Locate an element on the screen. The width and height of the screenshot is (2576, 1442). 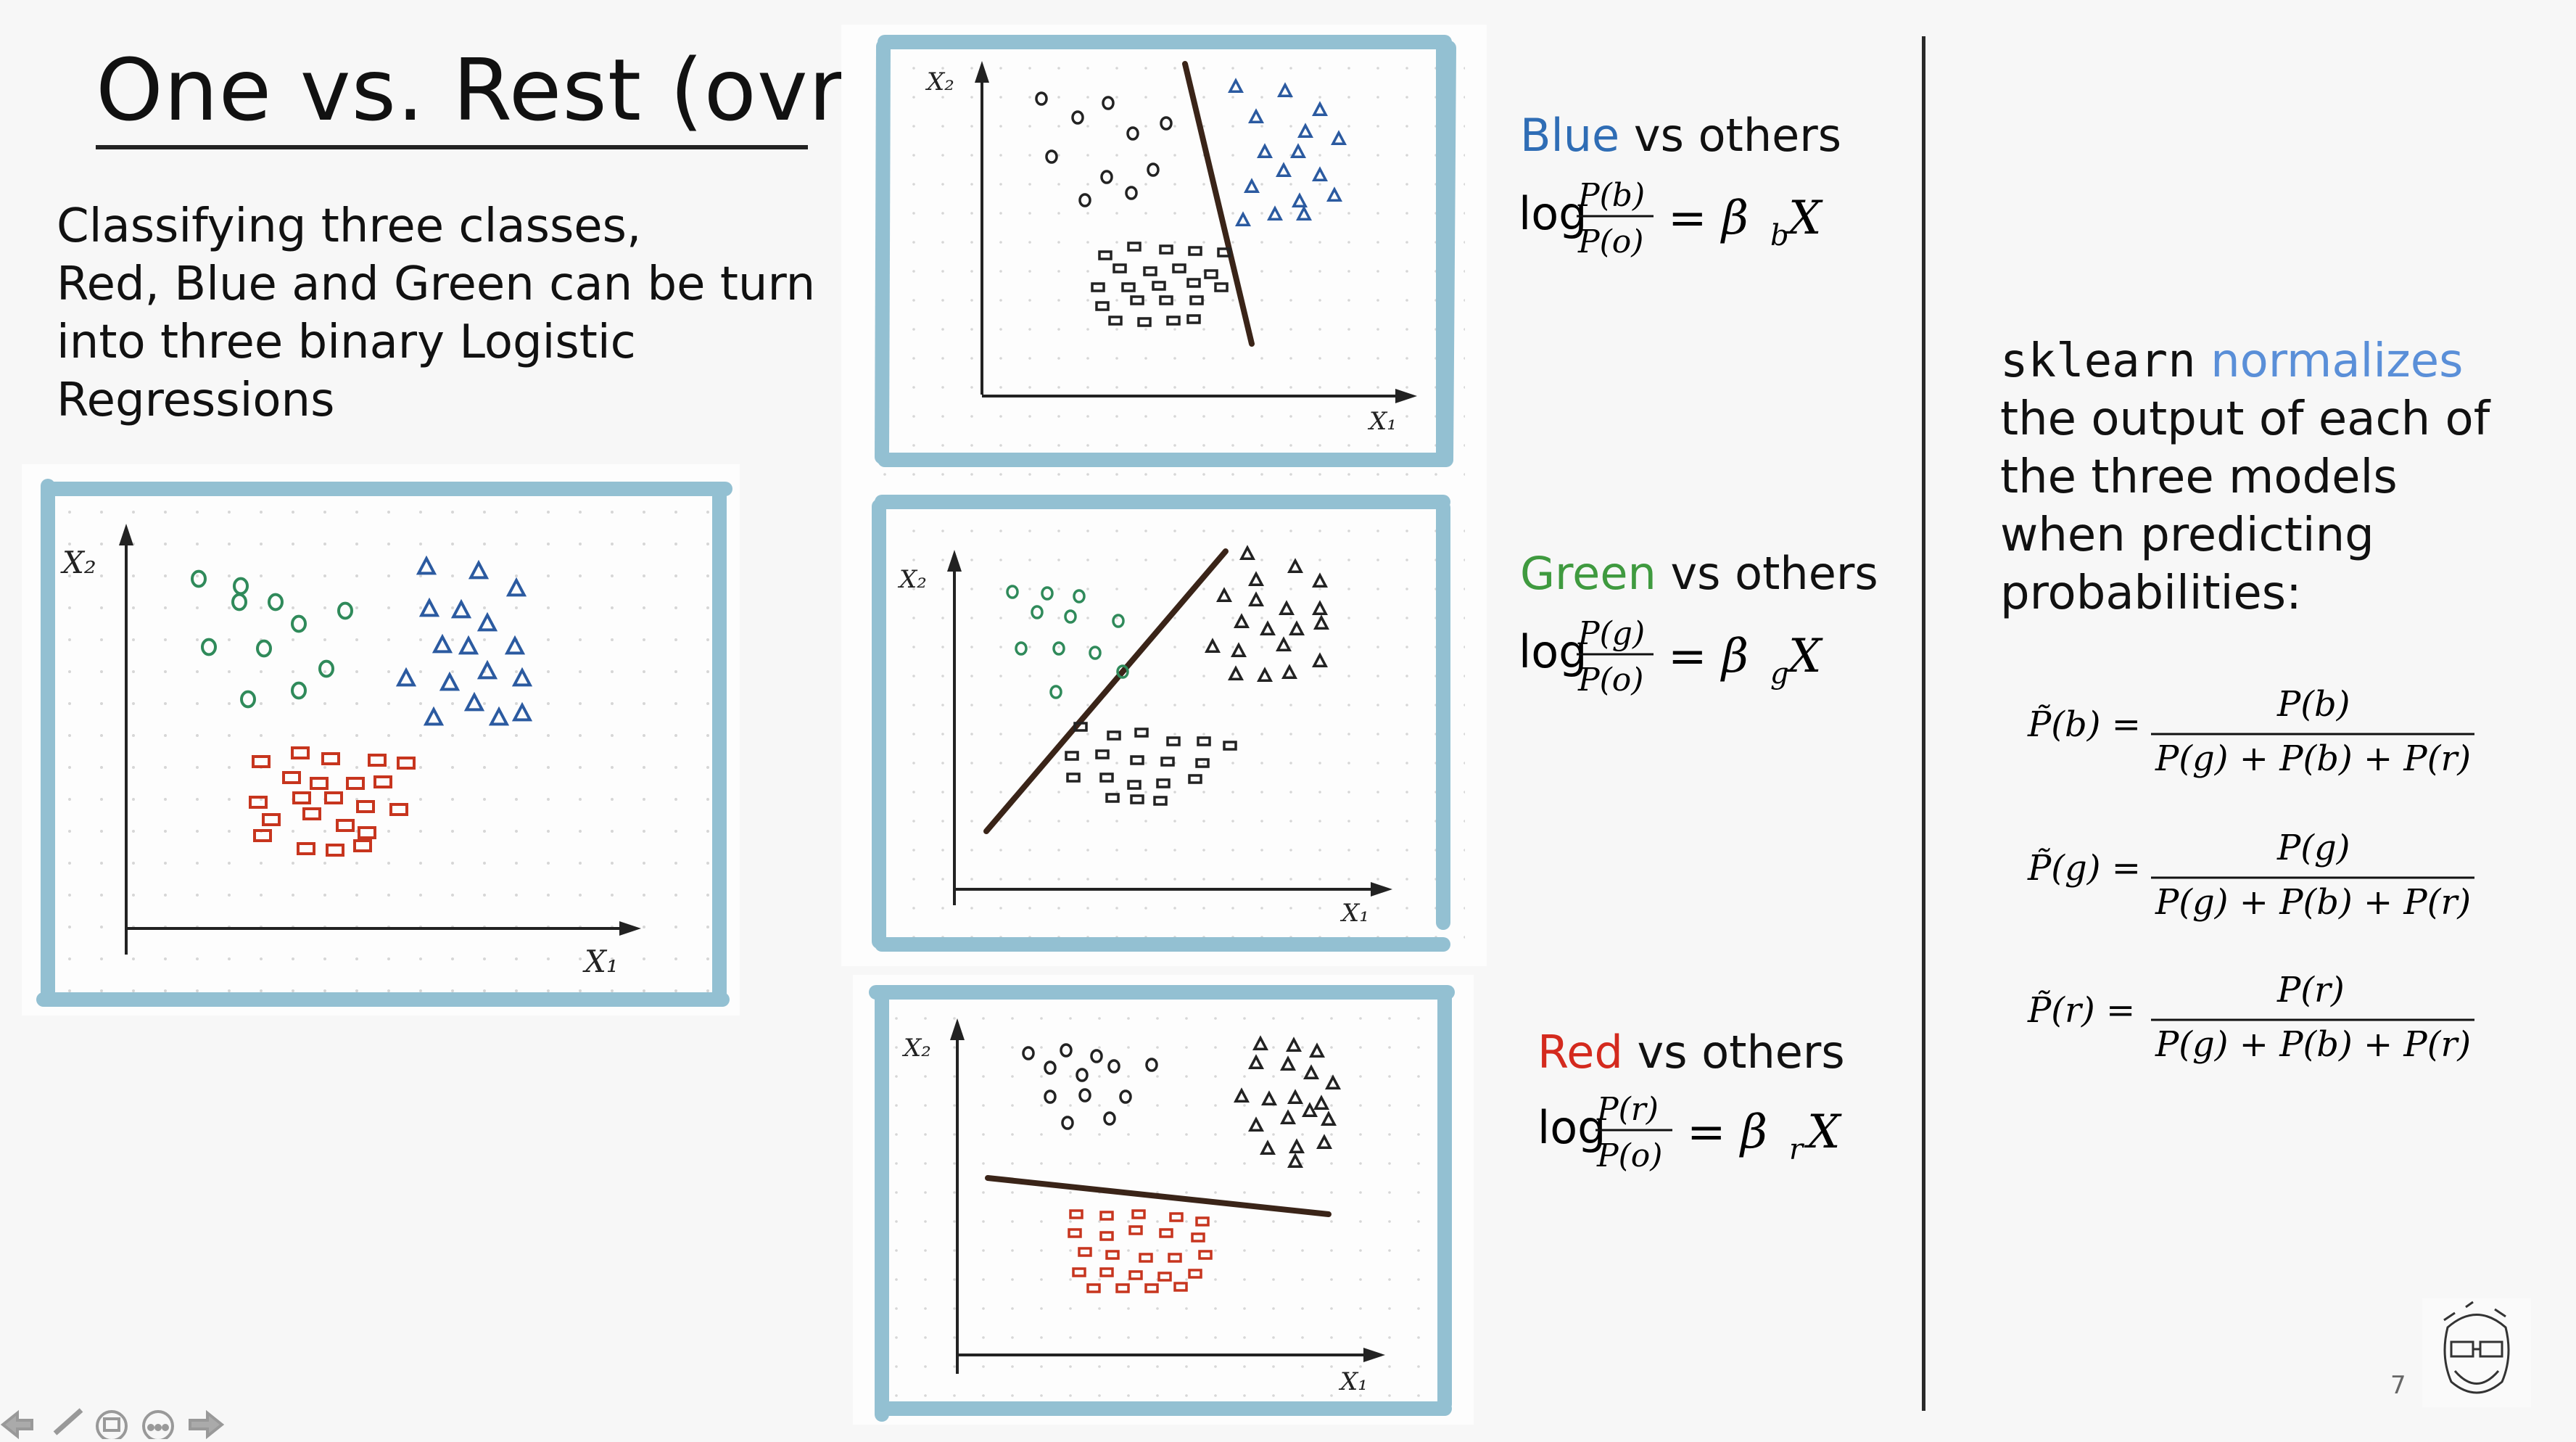
panel-blue-vs-others: X₂ X₁ is located at coordinates (1164, 262).